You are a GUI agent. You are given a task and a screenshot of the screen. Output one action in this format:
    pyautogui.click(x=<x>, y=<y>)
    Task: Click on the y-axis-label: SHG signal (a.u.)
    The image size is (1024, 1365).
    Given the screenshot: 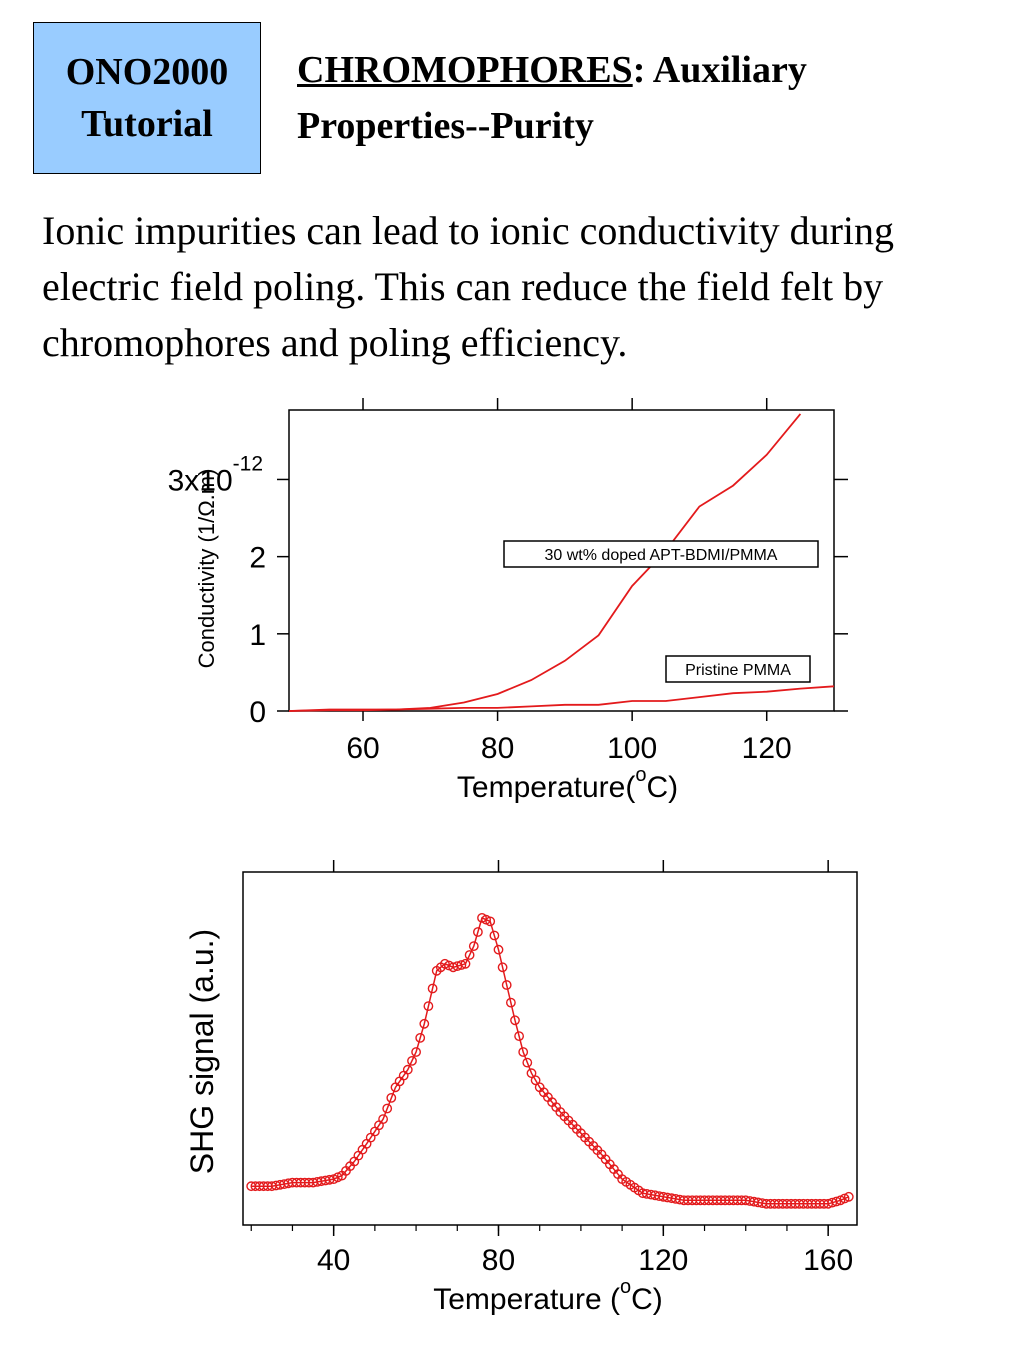 What is the action you would take?
    pyautogui.click(x=202, y=1051)
    